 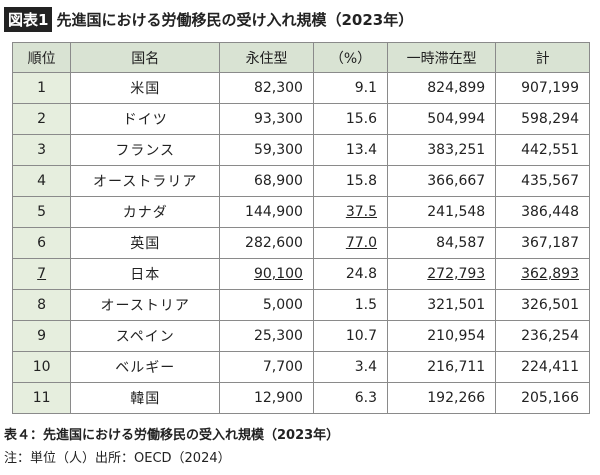 What do you see at coordinates (41, 119) in the screenshot?
I see `table-cell: 2` at bounding box center [41, 119].